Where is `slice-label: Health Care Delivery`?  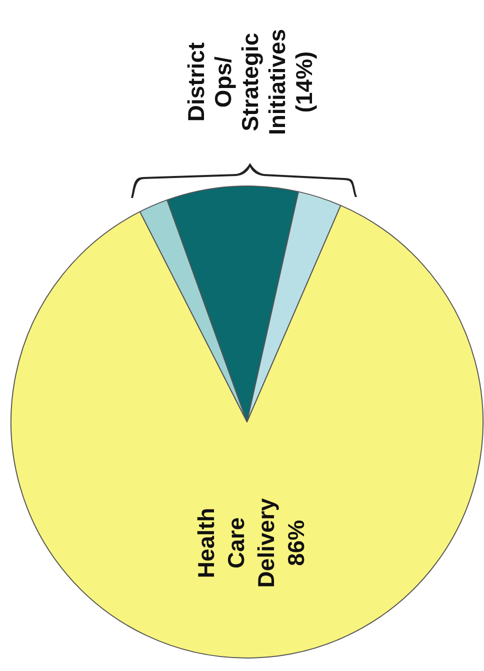 slice-label: Health Care Delivery is located at coordinates (235, 543).